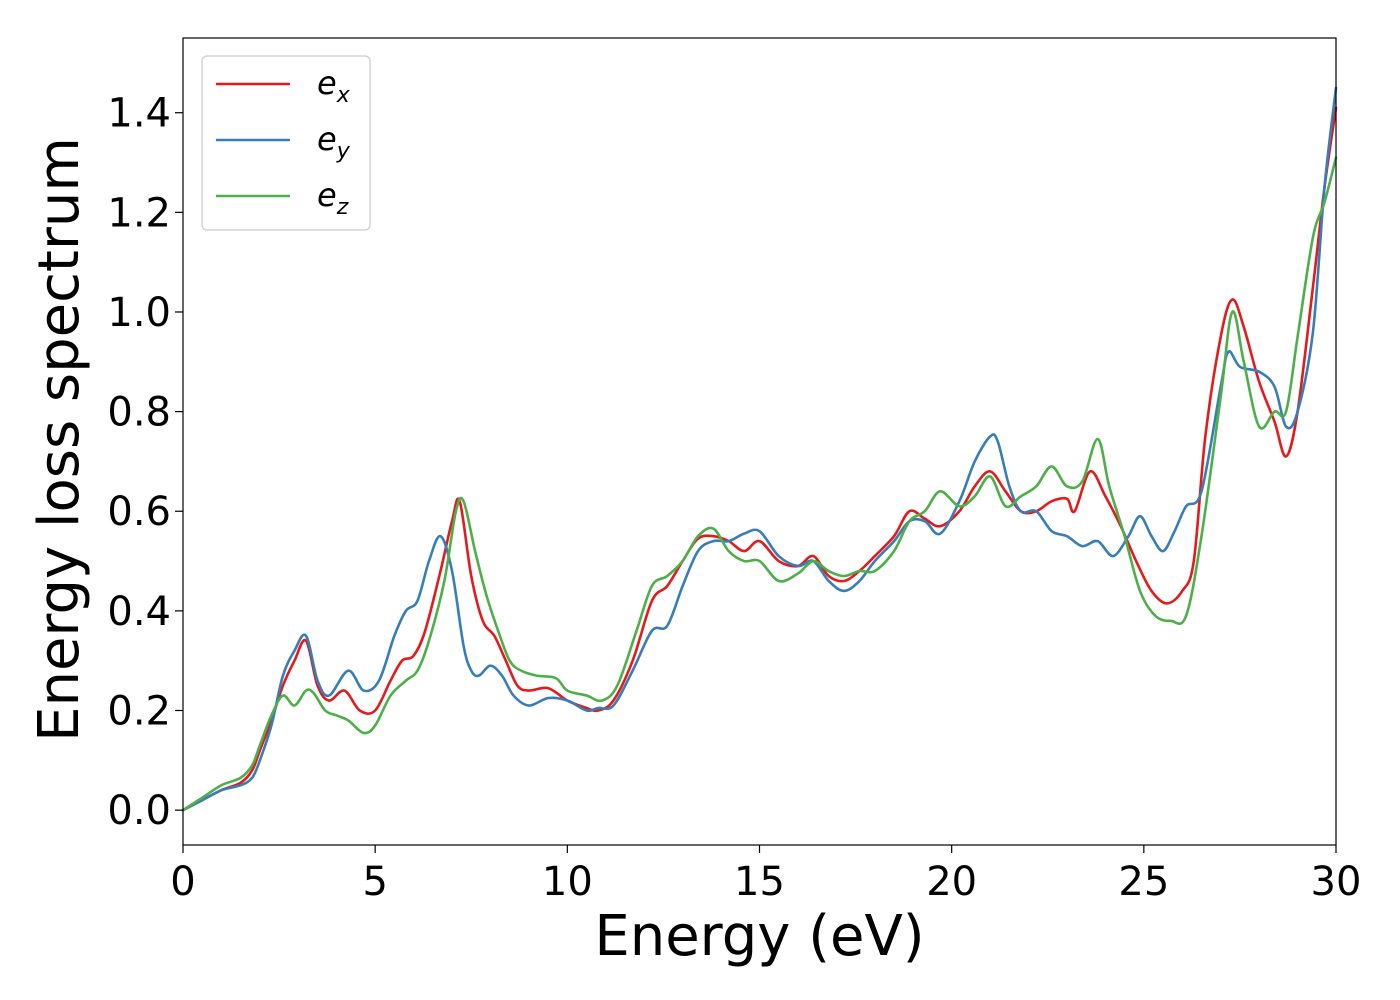 Image resolution: width=1400 pixels, height=1000 pixels. What do you see at coordinates (567, 882) in the screenshot?
I see `x-tick-label: 10` at bounding box center [567, 882].